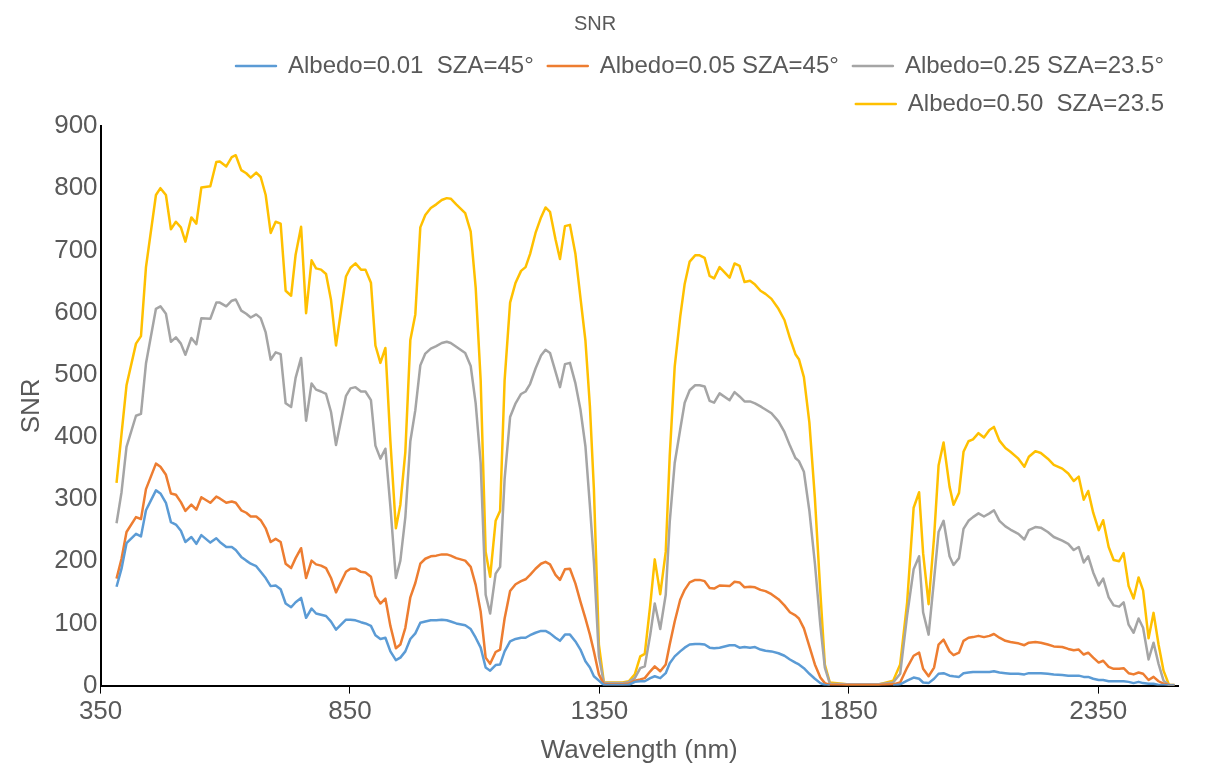 The image size is (1218, 782). I want to click on y-tick-label: 700, so click(76, 248).